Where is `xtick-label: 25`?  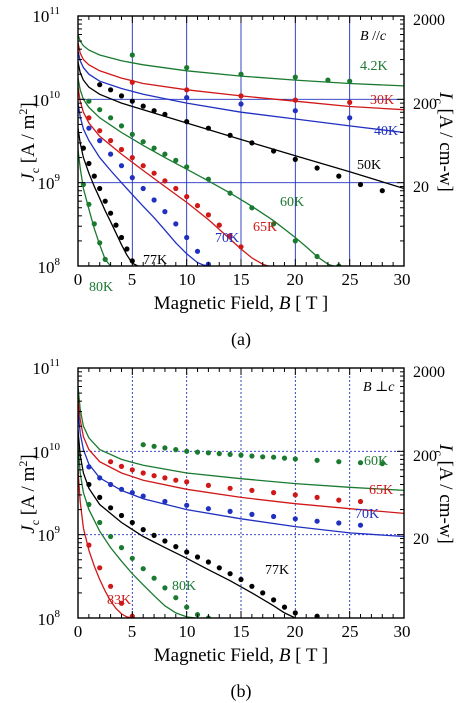 xtick-label: 25 is located at coordinates (350, 631).